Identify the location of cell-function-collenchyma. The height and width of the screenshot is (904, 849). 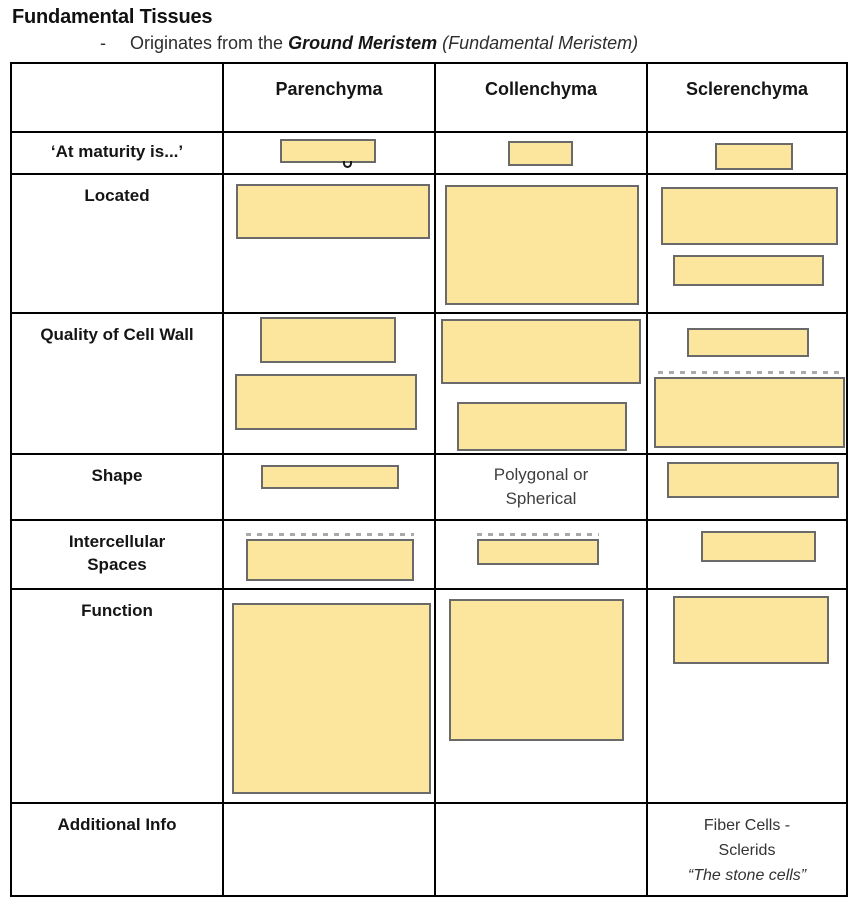
(542, 697).